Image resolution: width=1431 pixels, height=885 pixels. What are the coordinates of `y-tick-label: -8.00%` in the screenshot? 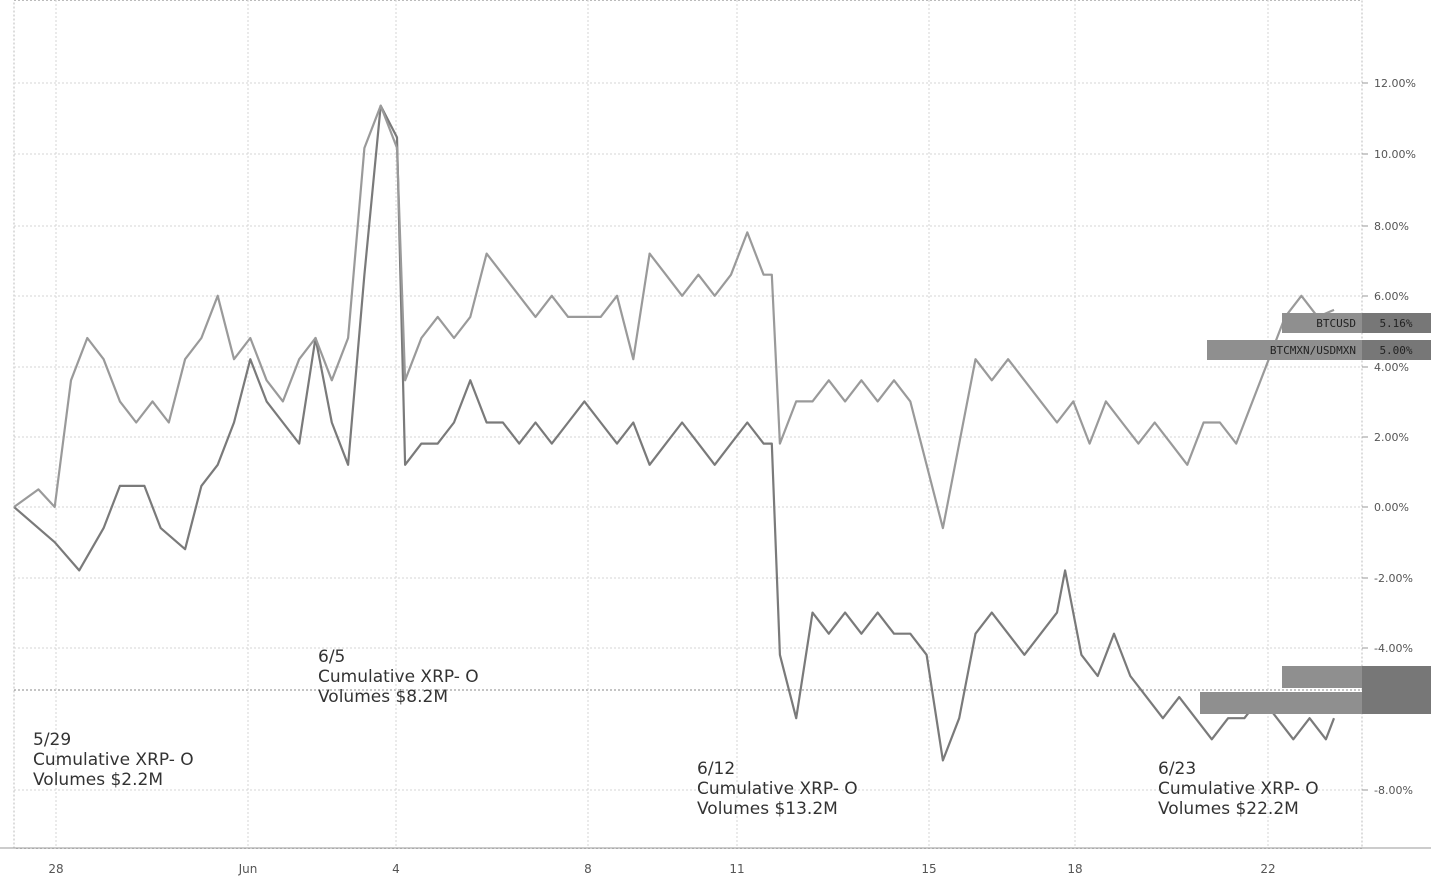 It's located at (1393, 790).